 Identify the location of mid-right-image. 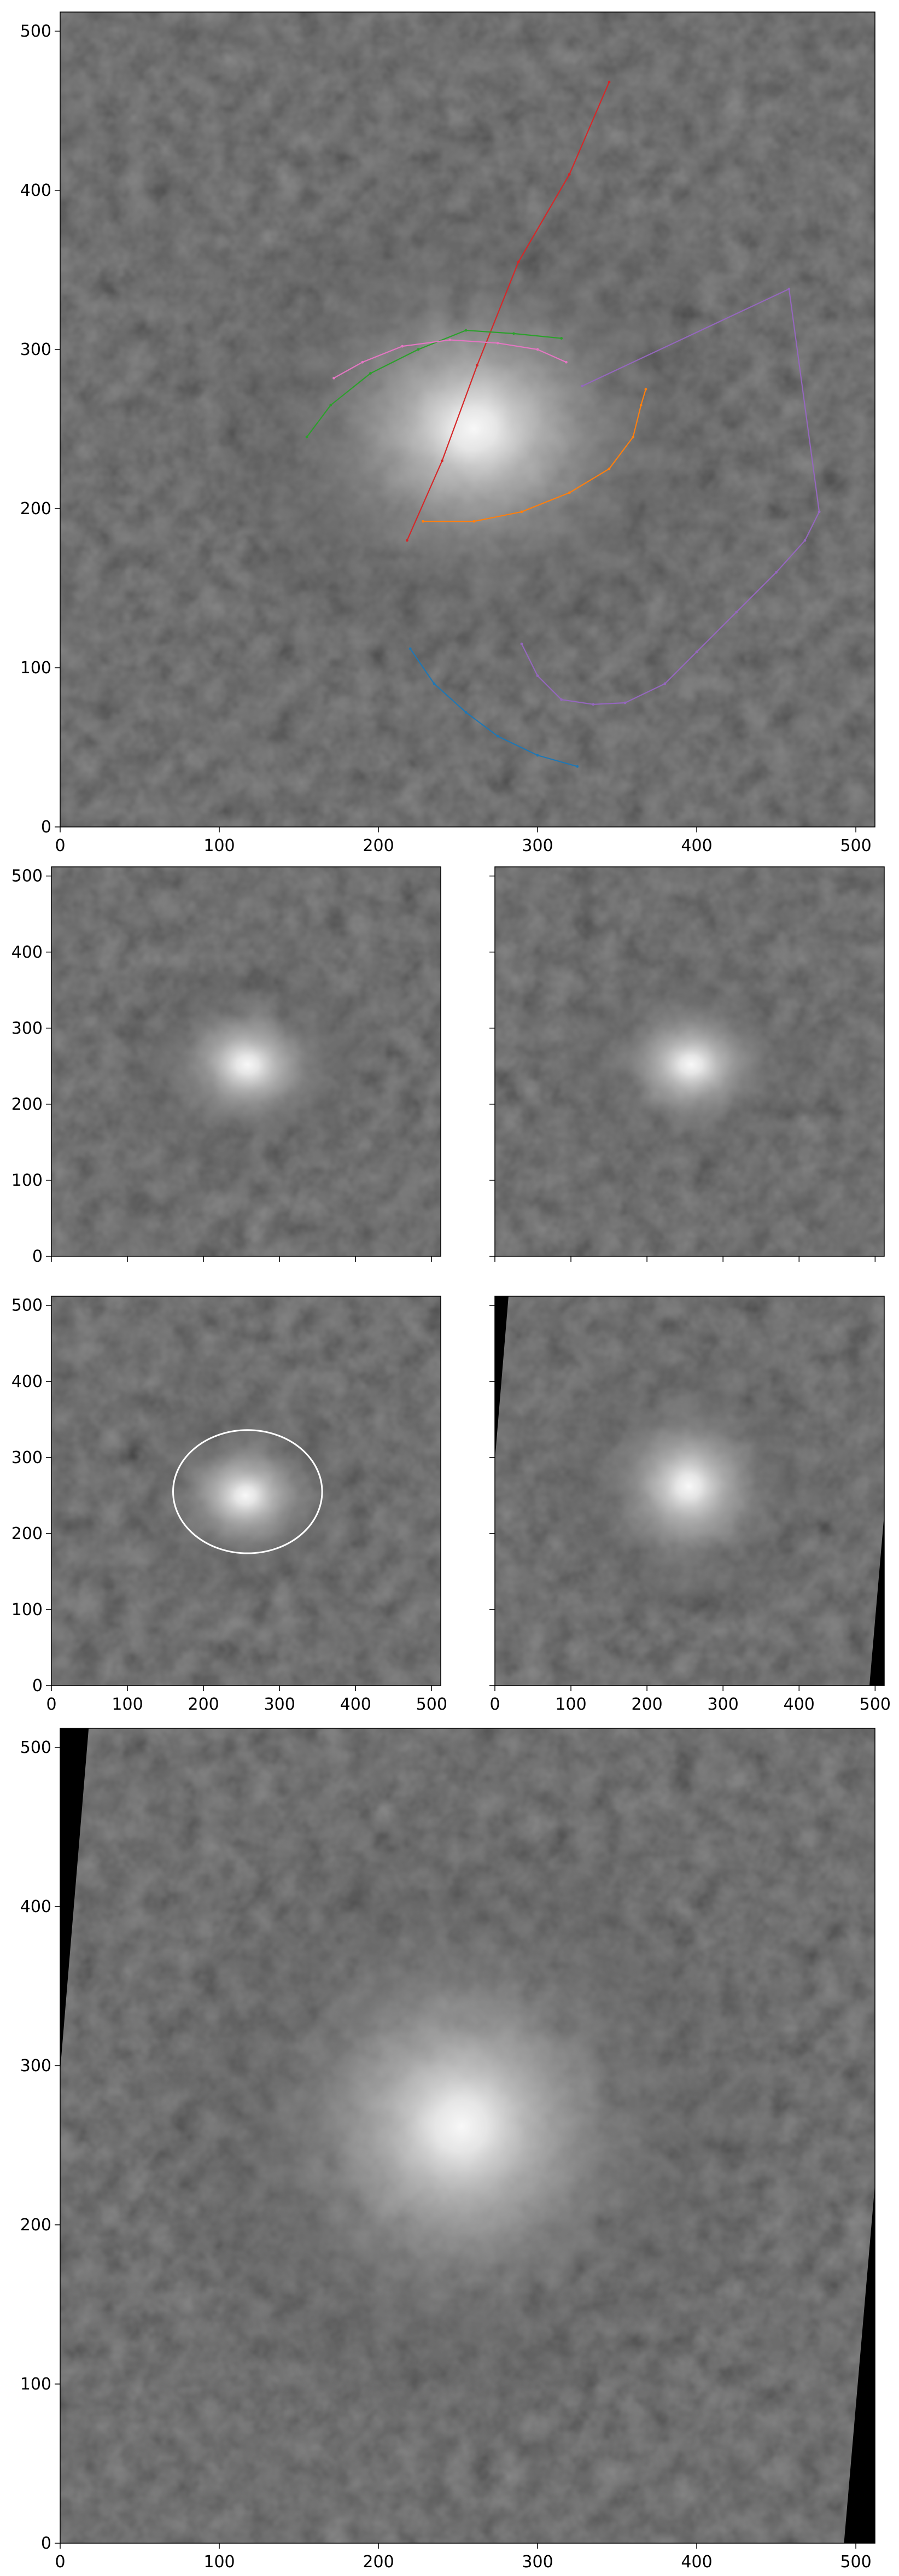
(689, 1061).